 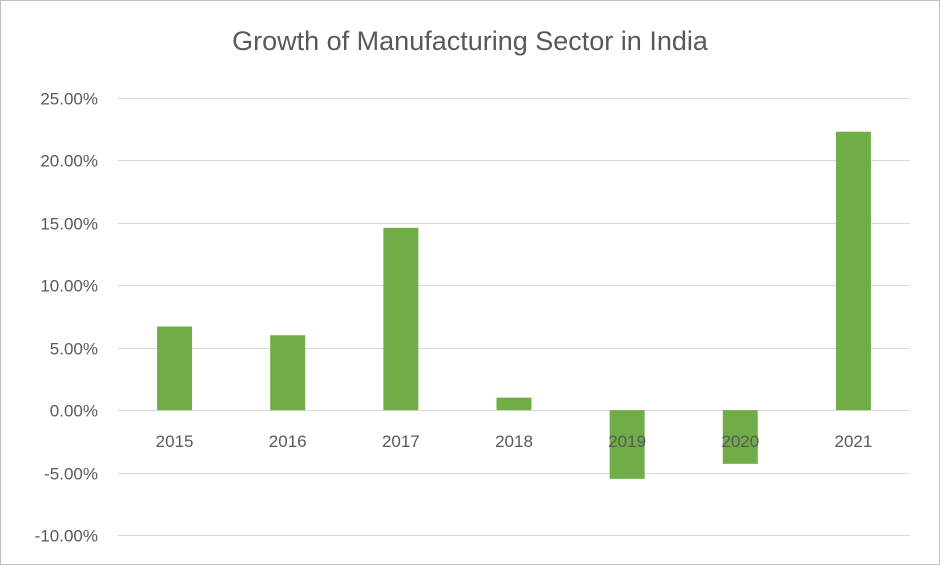 I want to click on bar-2020, so click(x=740, y=437).